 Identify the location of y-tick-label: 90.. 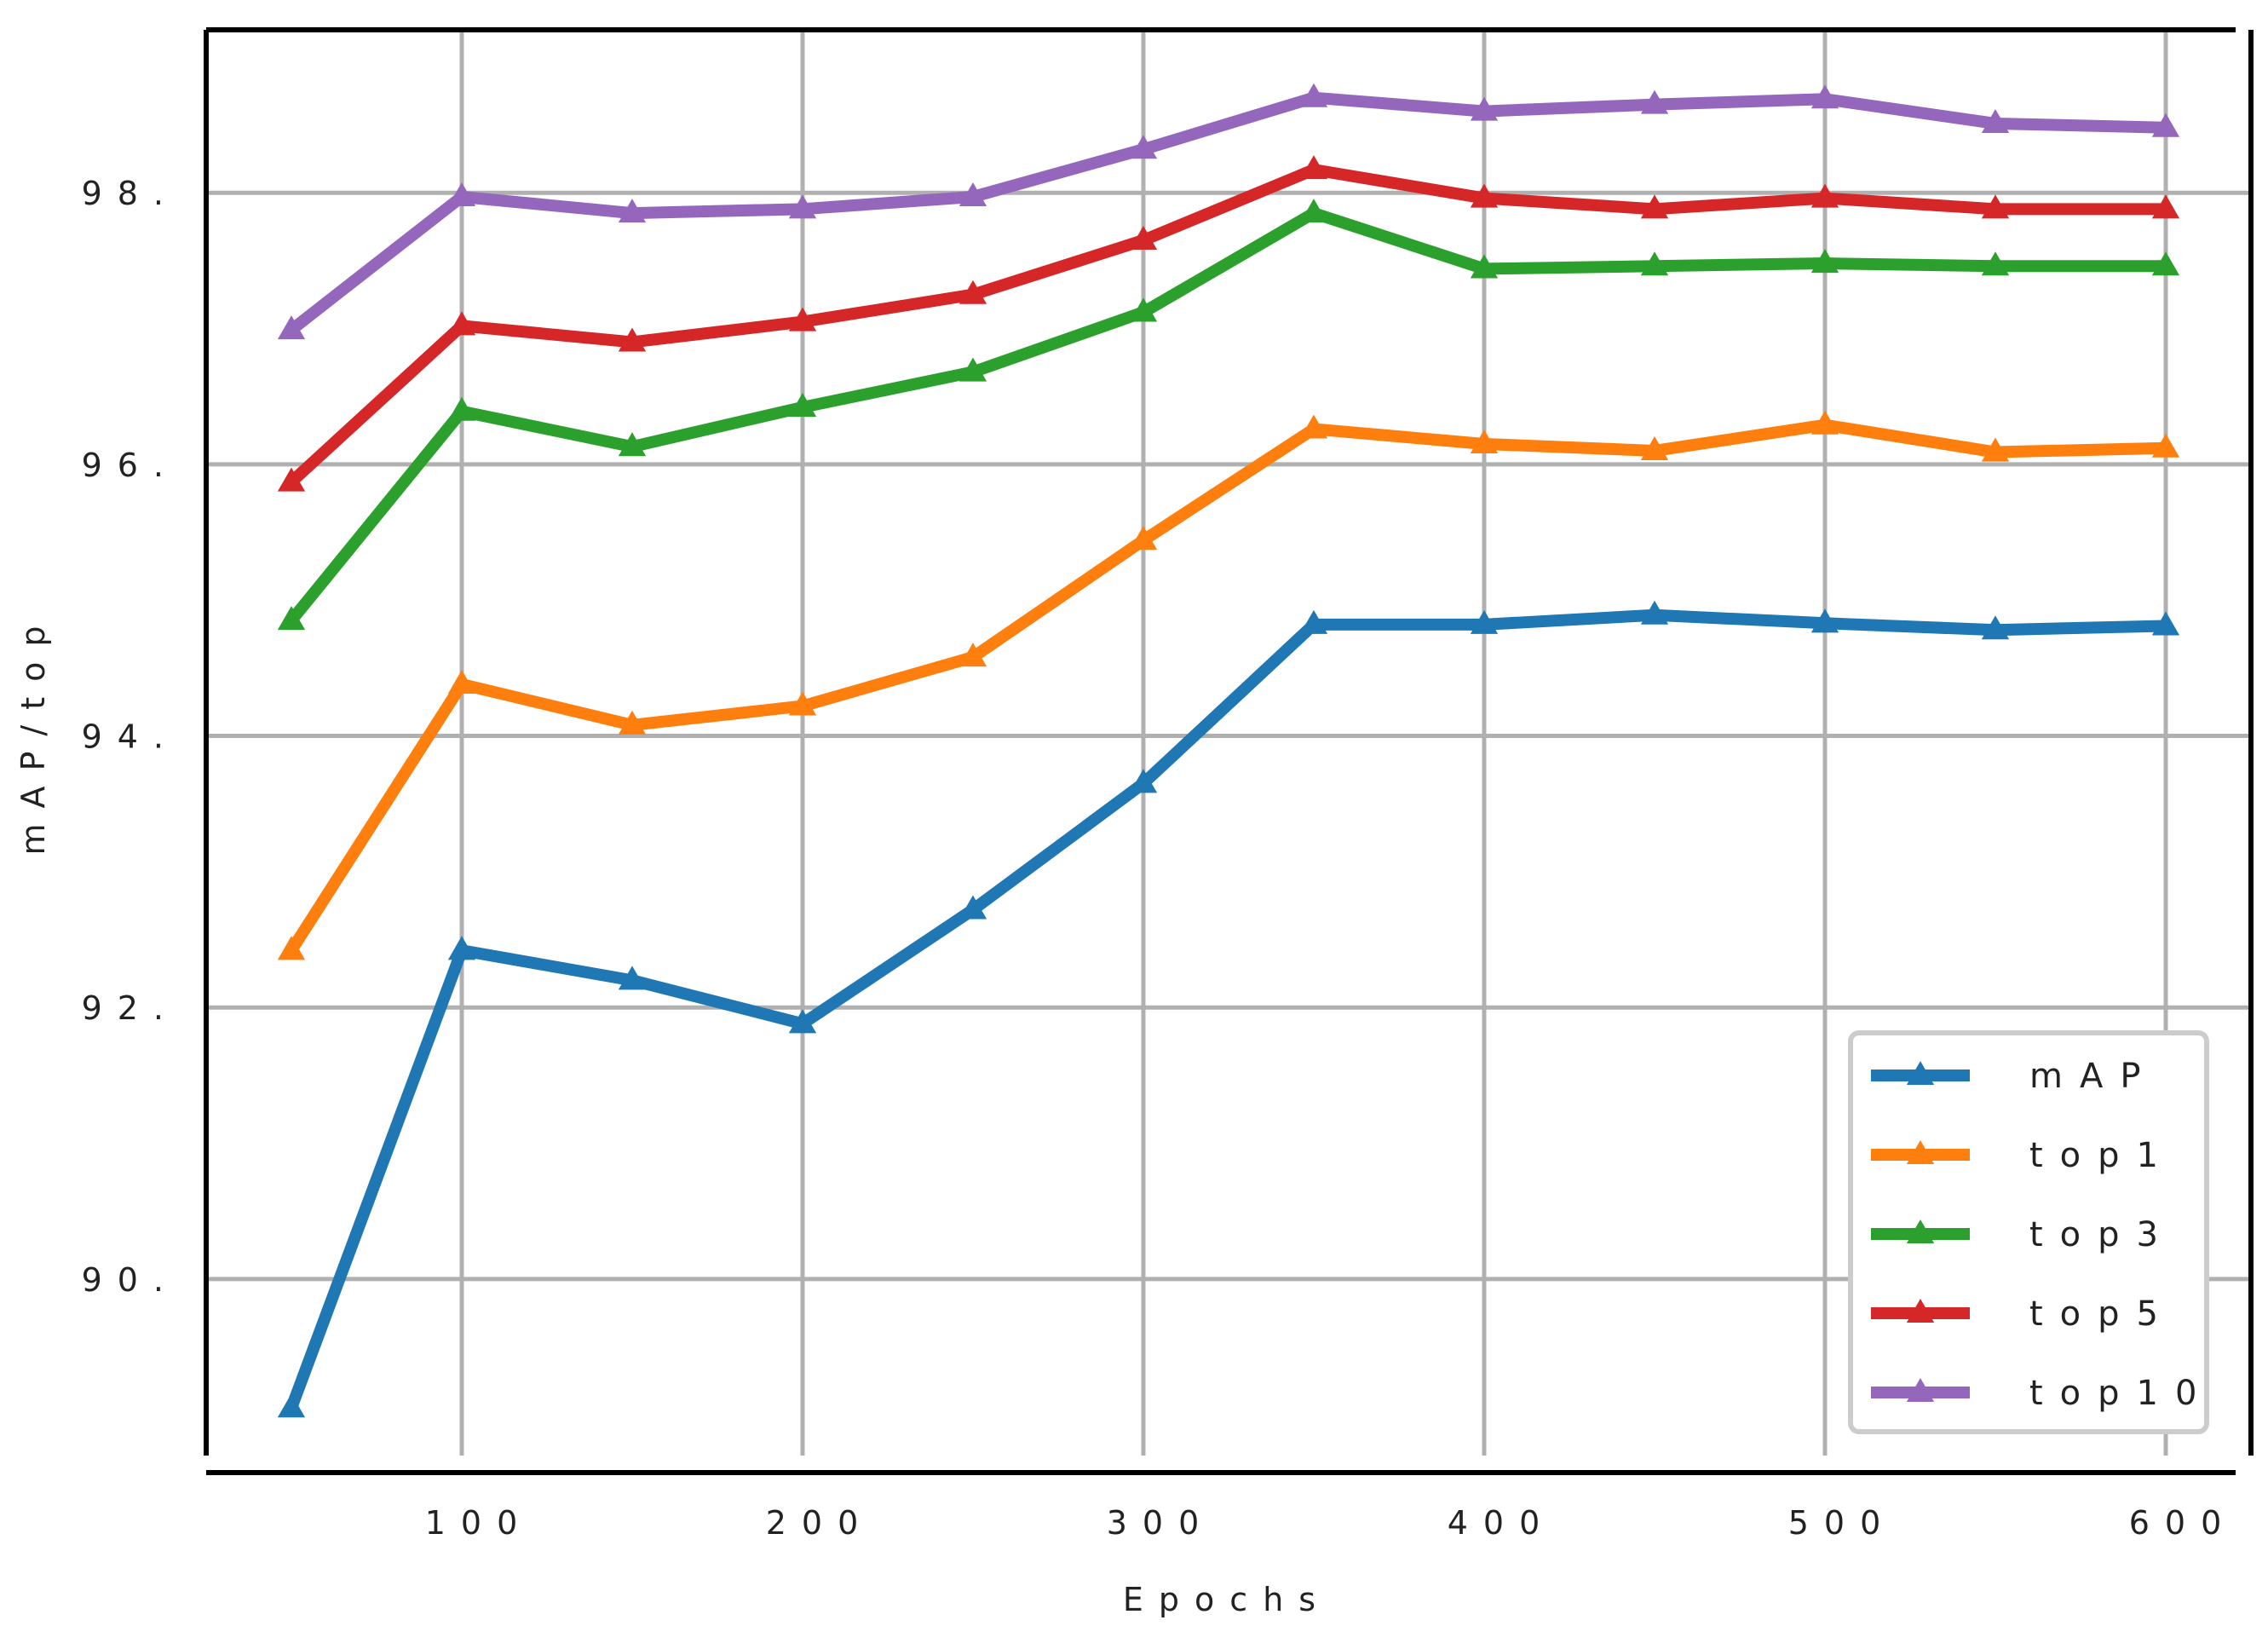
(130, 1280).